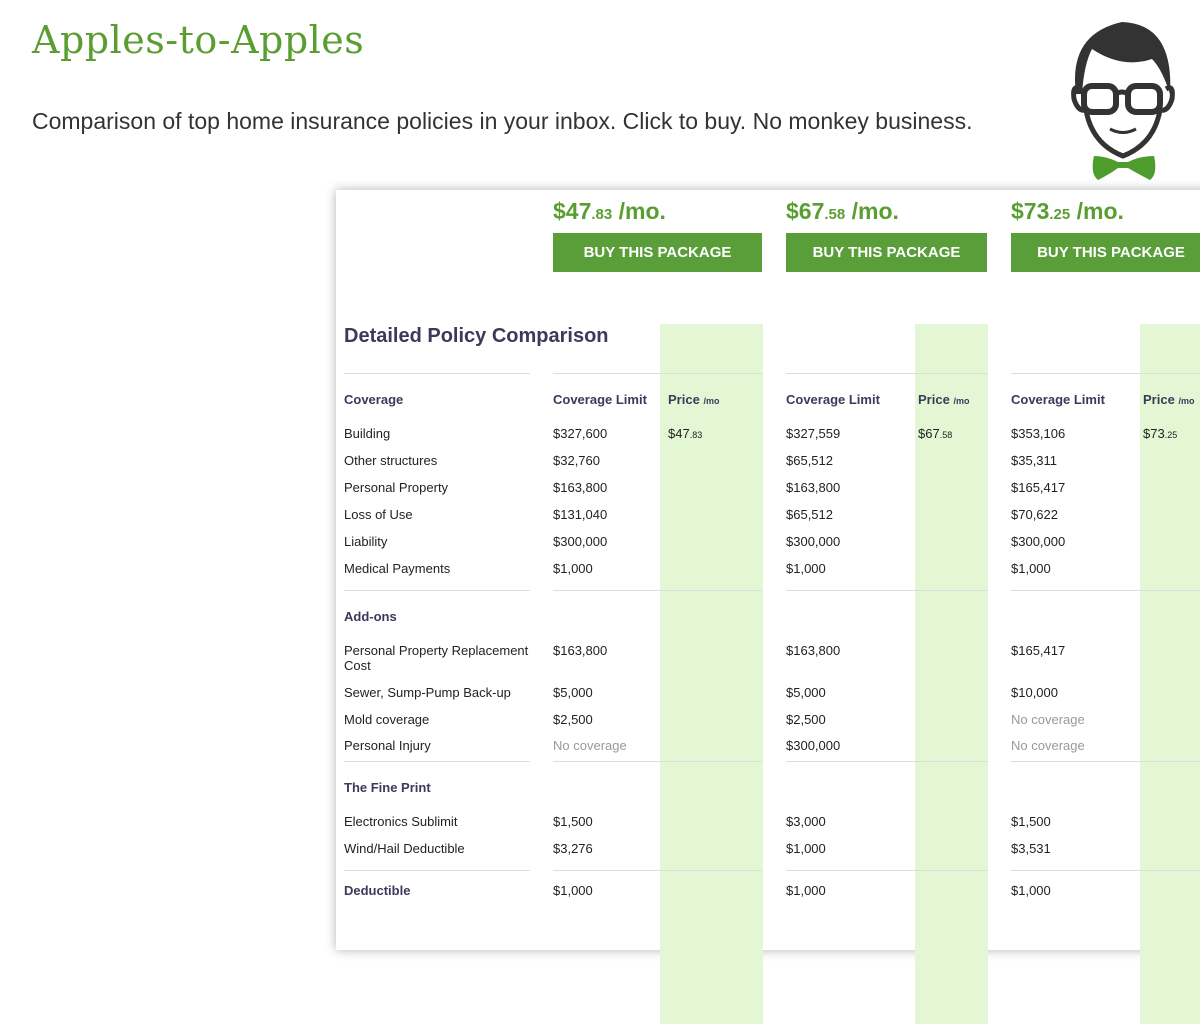 The width and height of the screenshot is (1200, 1024). I want to click on page-title: Apples-to-Apples, so click(198, 40).